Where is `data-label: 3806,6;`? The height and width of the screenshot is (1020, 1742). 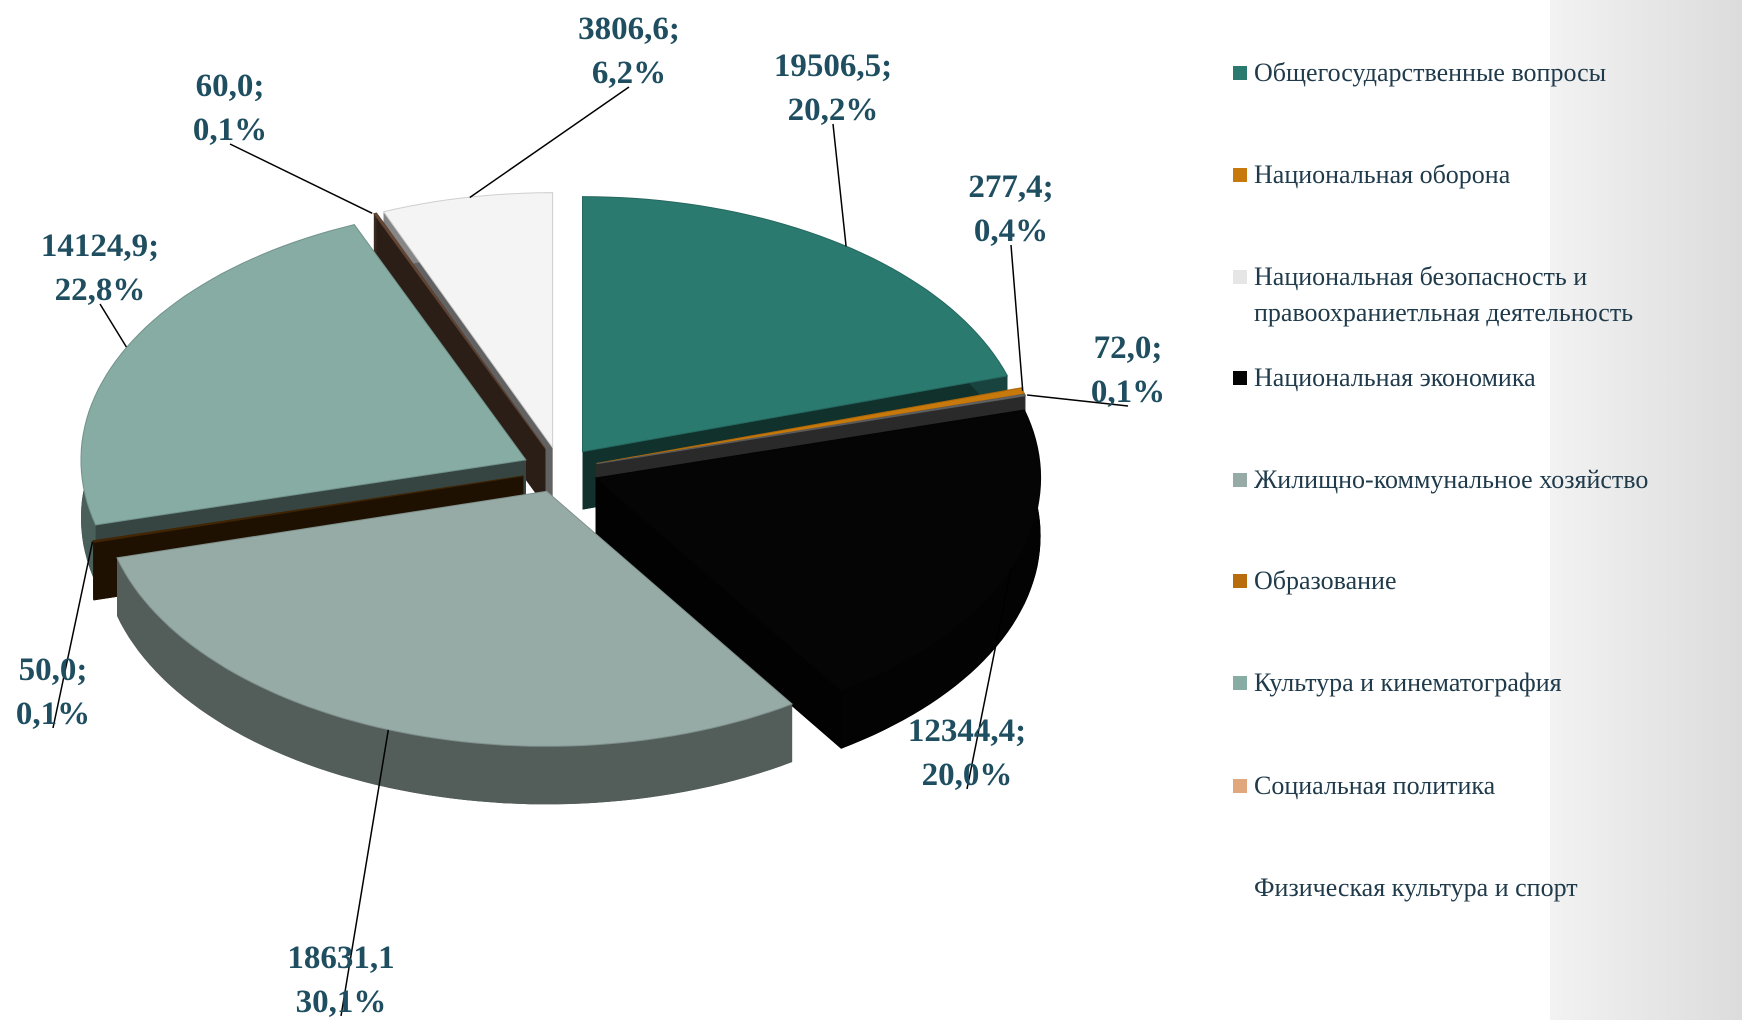 data-label: 3806,6; is located at coordinates (629, 29).